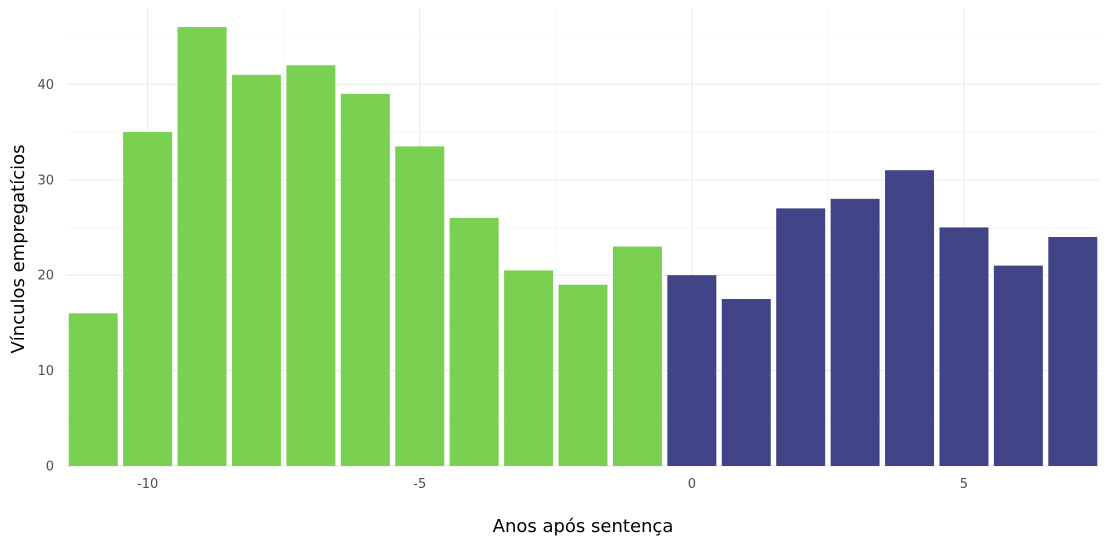  I want to click on y-tick-label: 10, so click(45, 371).